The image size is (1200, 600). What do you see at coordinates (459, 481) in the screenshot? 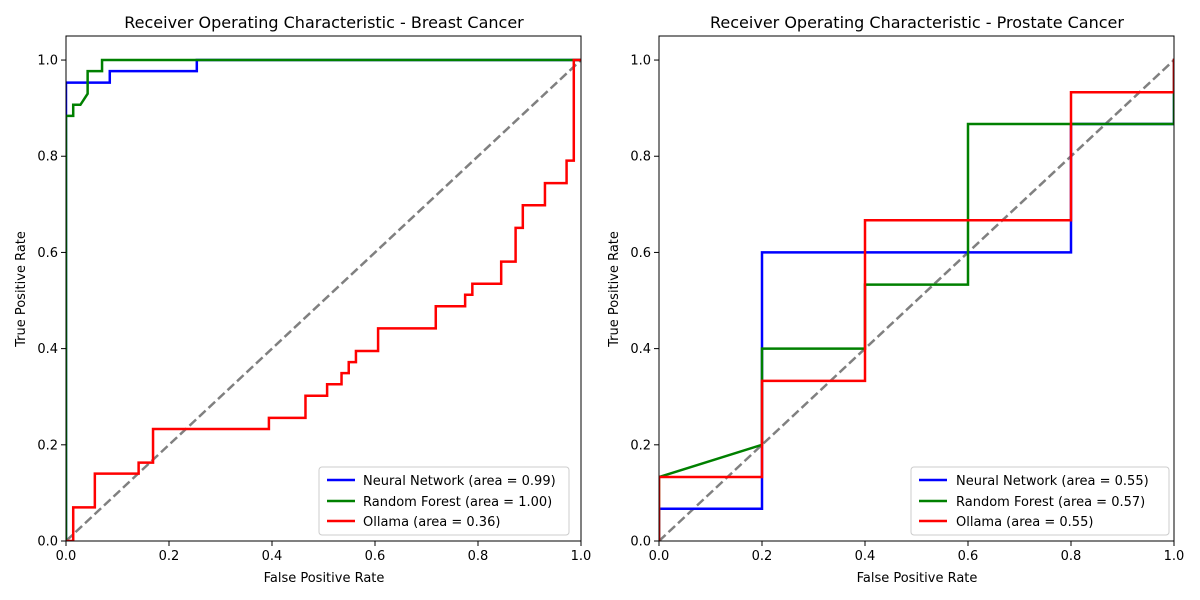
I see `legend-label: Neural Network (area = 0.99)` at bounding box center [459, 481].